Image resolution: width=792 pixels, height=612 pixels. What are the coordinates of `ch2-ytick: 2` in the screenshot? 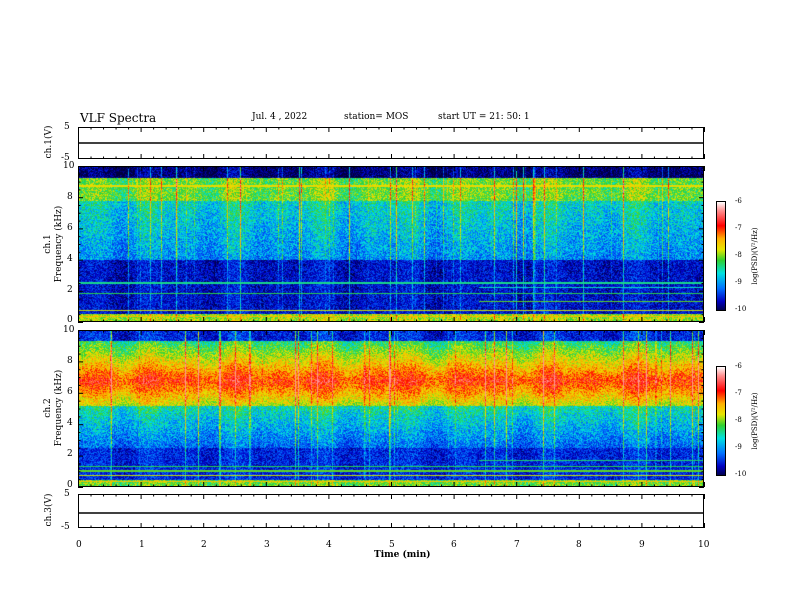 It's located at (70, 454).